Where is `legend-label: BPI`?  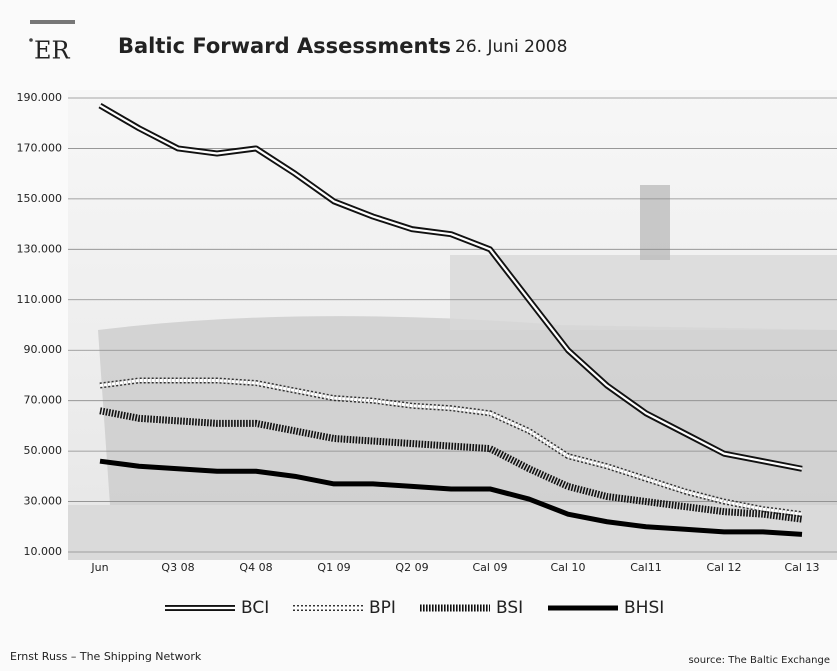
legend-label: BPI is located at coordinates (382, 608).